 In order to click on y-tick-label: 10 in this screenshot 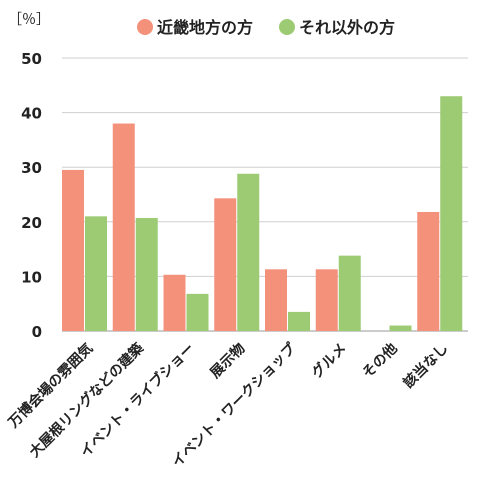, I will do `click(31, 277)`.